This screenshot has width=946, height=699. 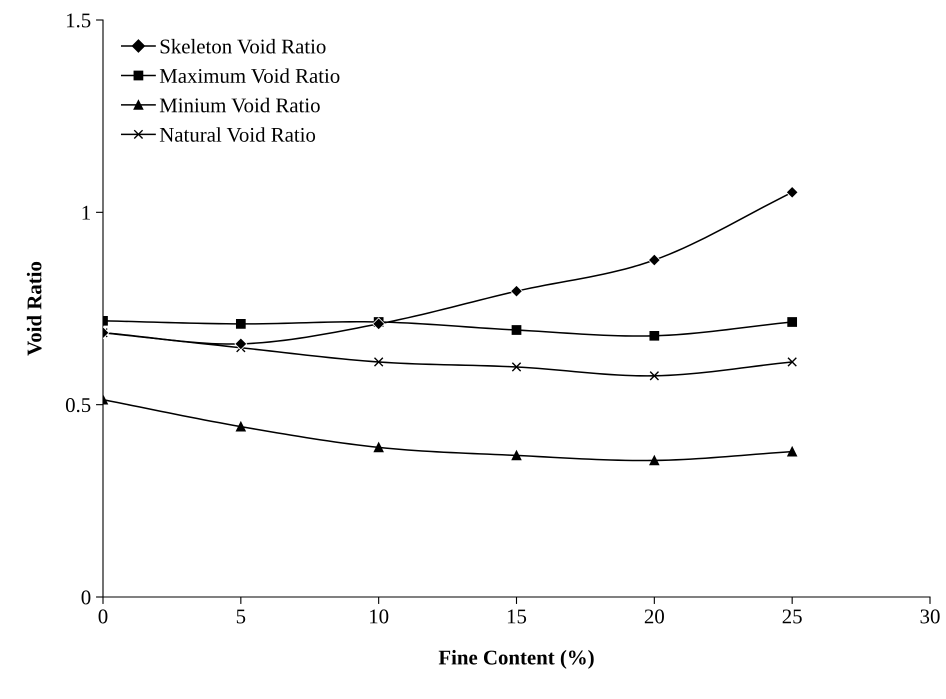 I want to click on x-tick-label: 15, so click(x=517, y=617).